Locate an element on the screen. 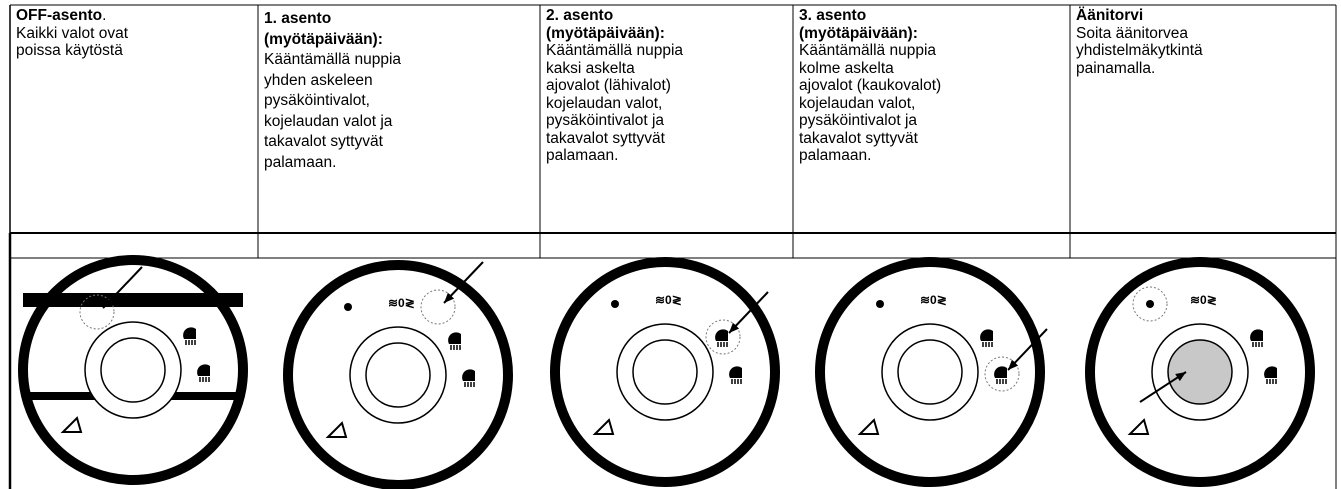 This screenshot has width=1341, height=489. cell-title-line: 2. asento is located at coordinates (614, 16).